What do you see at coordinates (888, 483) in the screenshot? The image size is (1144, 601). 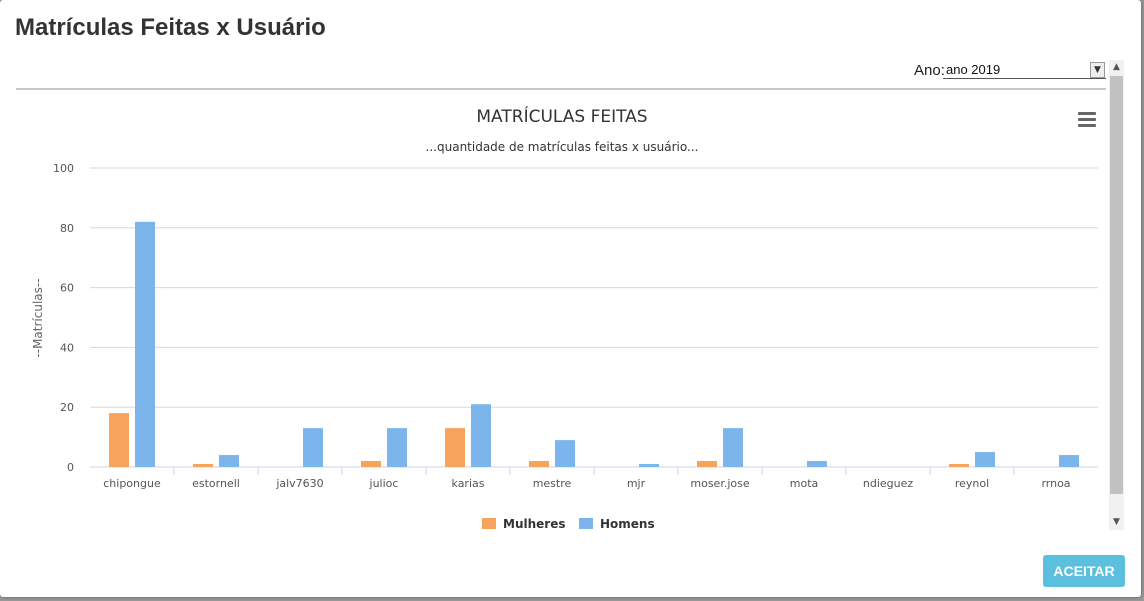 I see `x-tick-label: ndieguez` at bounding box center [888, 483].